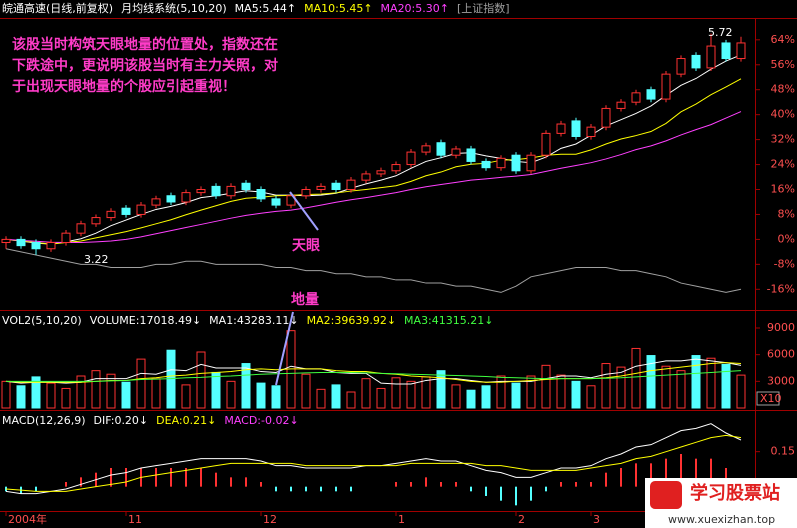  What do you see at coordinates (786, 238) in the screenshot?
I see `y-tick-label: 0%` at bounding box center [786, 238].